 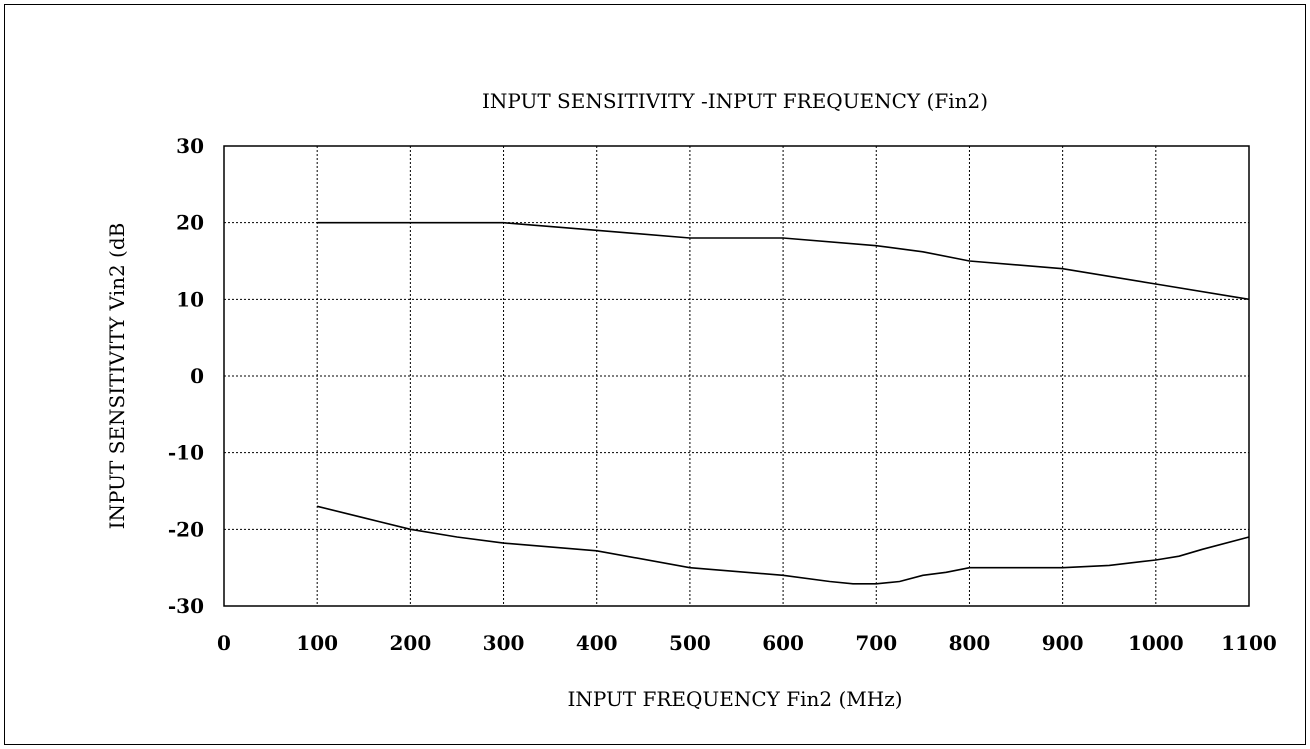 I want to click on y-tick-label: -30, so click(x=186, y=606).